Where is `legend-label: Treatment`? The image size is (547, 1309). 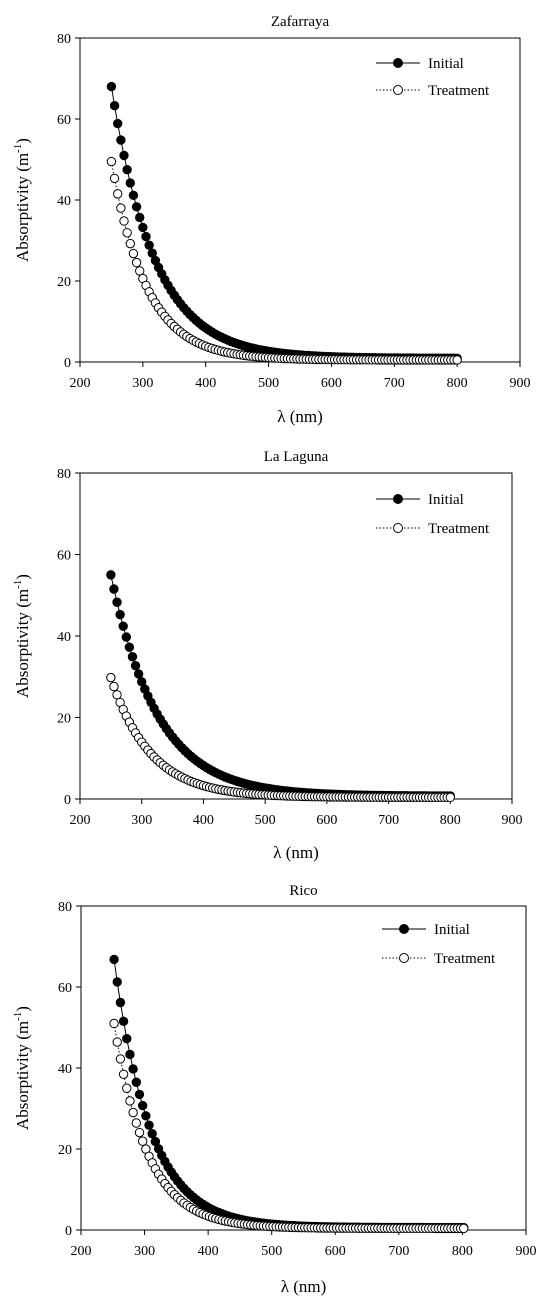
legend-label: Treatment is located at coordinates (459, 529).